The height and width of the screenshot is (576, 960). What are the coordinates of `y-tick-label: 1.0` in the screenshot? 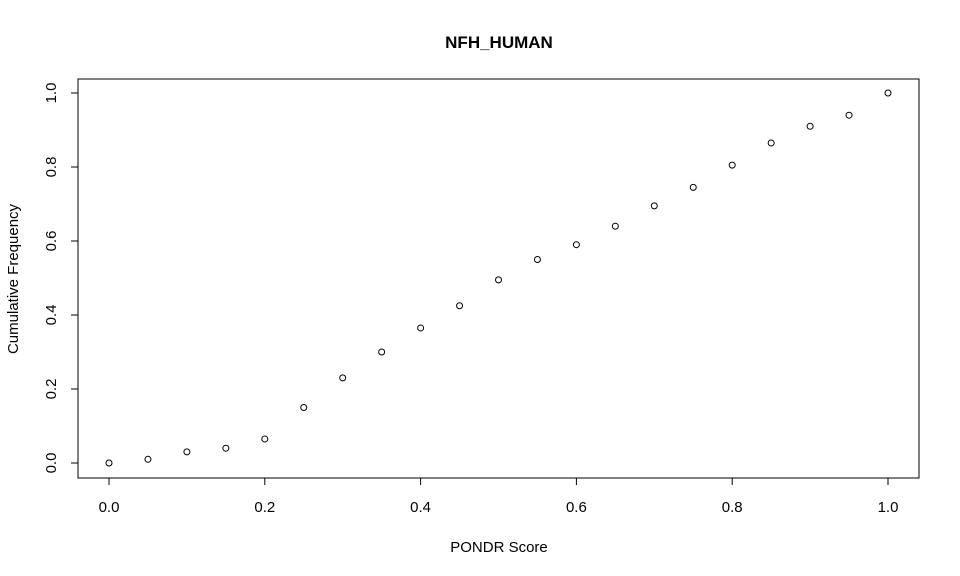 It's located at (51, 93).